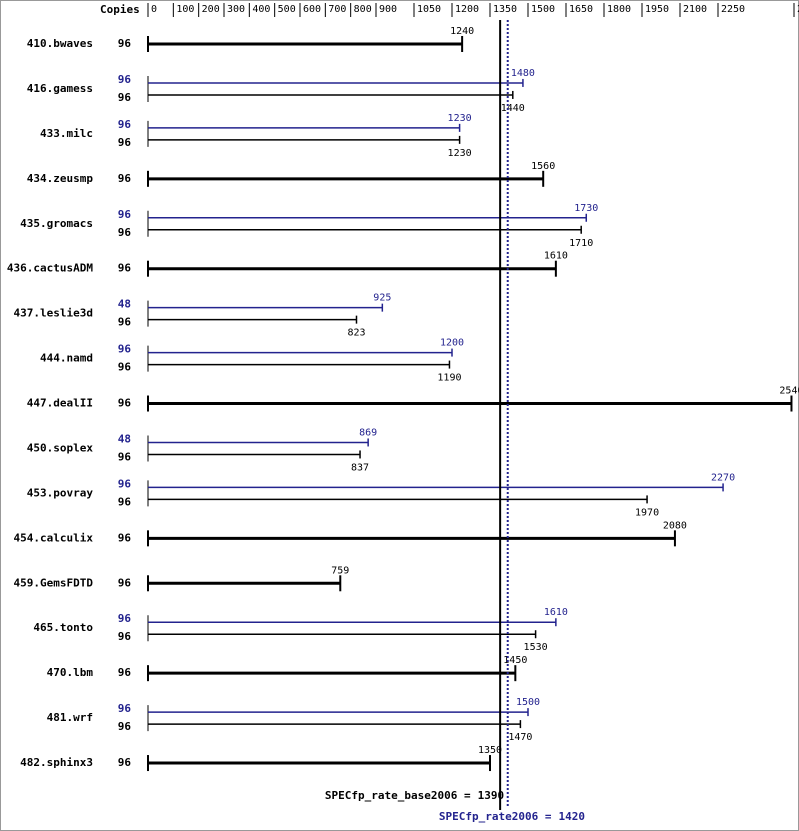 Image resolution: width=799 pixels, height=831 pixels. I want to click on value-label: 1200, so click(452, 343).